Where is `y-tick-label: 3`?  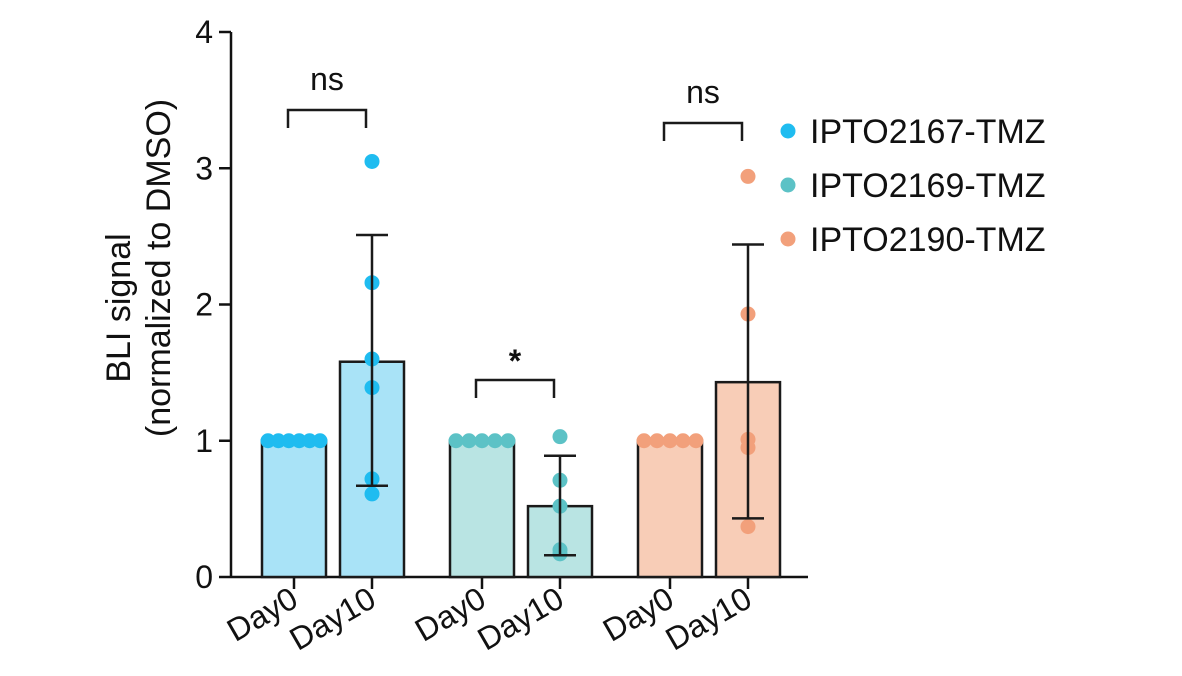
y-tick-label: 3 is located at coordinates (204, 168).